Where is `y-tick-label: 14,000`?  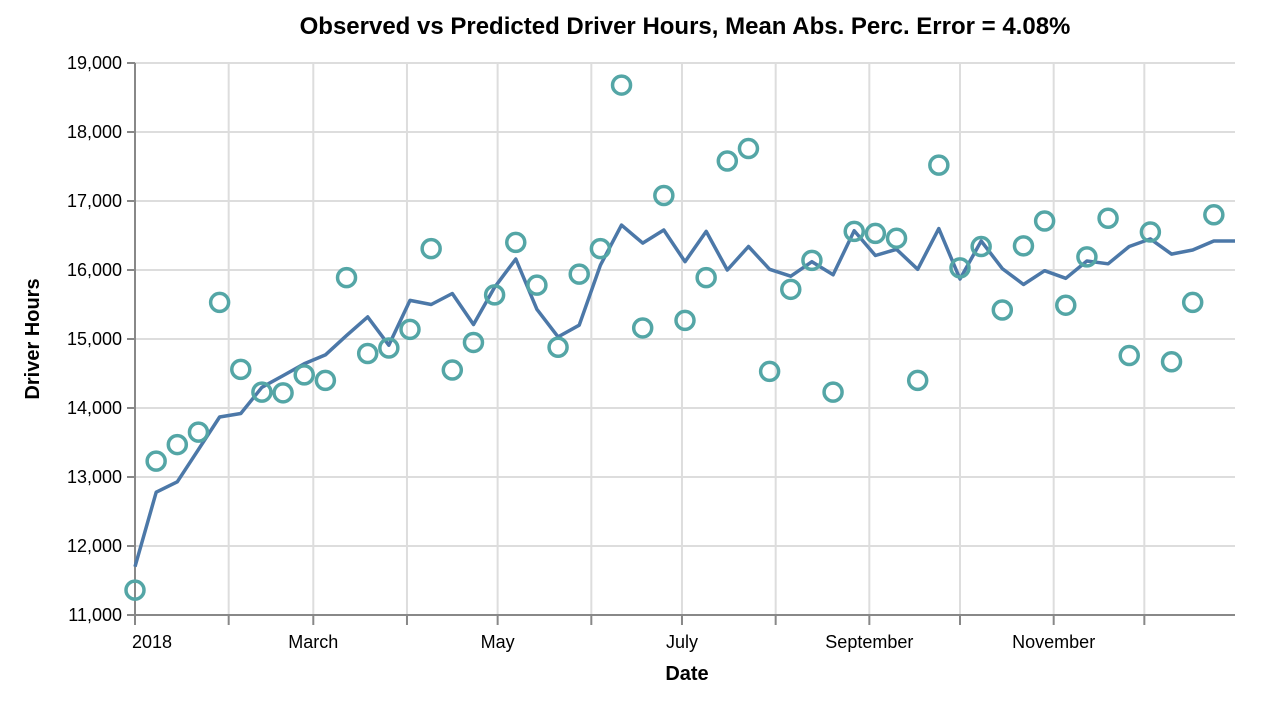 y-tick-label: 14,000 is located at coordinates (94, 408).